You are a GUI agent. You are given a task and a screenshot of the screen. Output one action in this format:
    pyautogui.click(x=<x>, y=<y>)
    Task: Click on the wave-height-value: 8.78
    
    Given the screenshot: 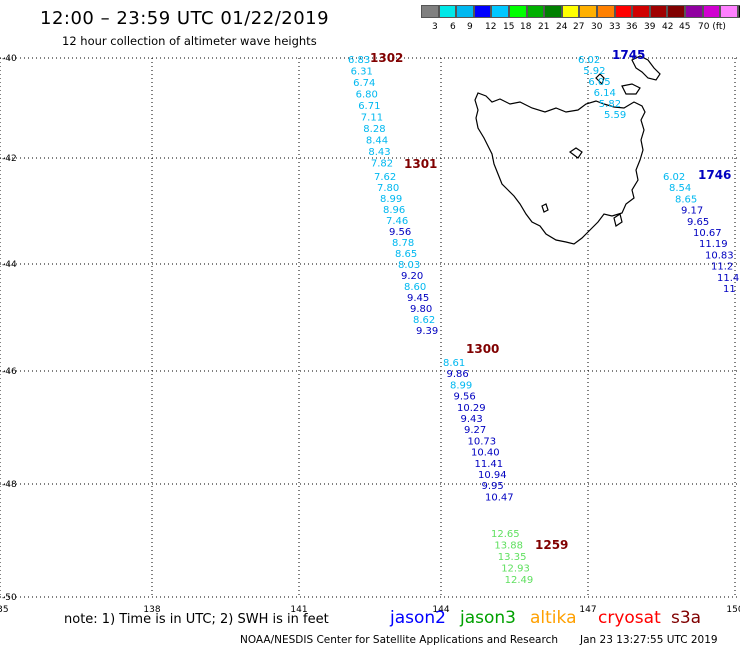 What is the action you would take?
    pyautogui.click(x=403, y=243)
    